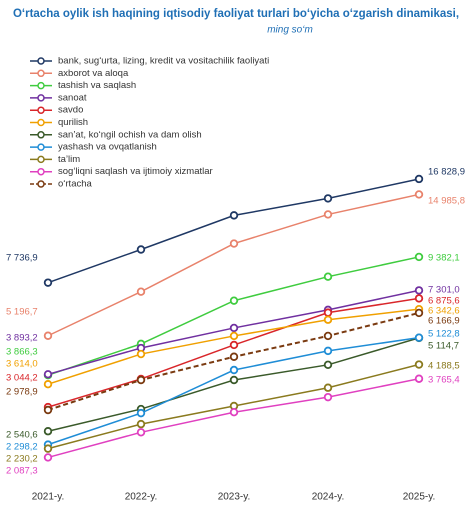 This screenshot has height=512, width=473. Describe the element at coordinates (141, 497) in the screenshot. I see `x-tick-label: 2022-y.` at that location.